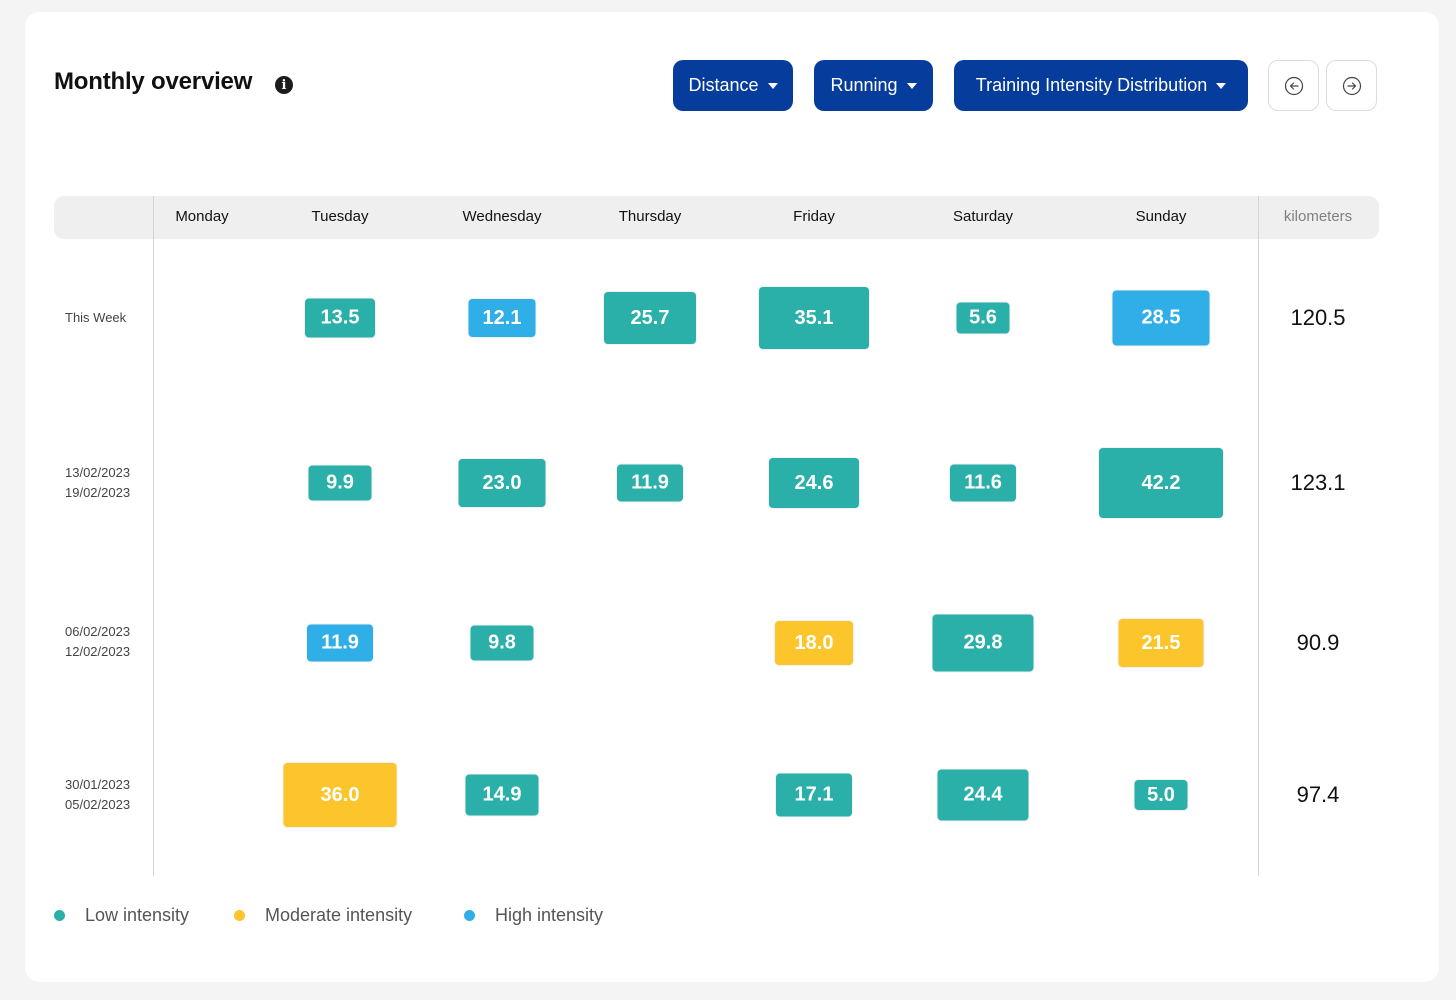  I want to click on previous-button, so click(1293, 85).